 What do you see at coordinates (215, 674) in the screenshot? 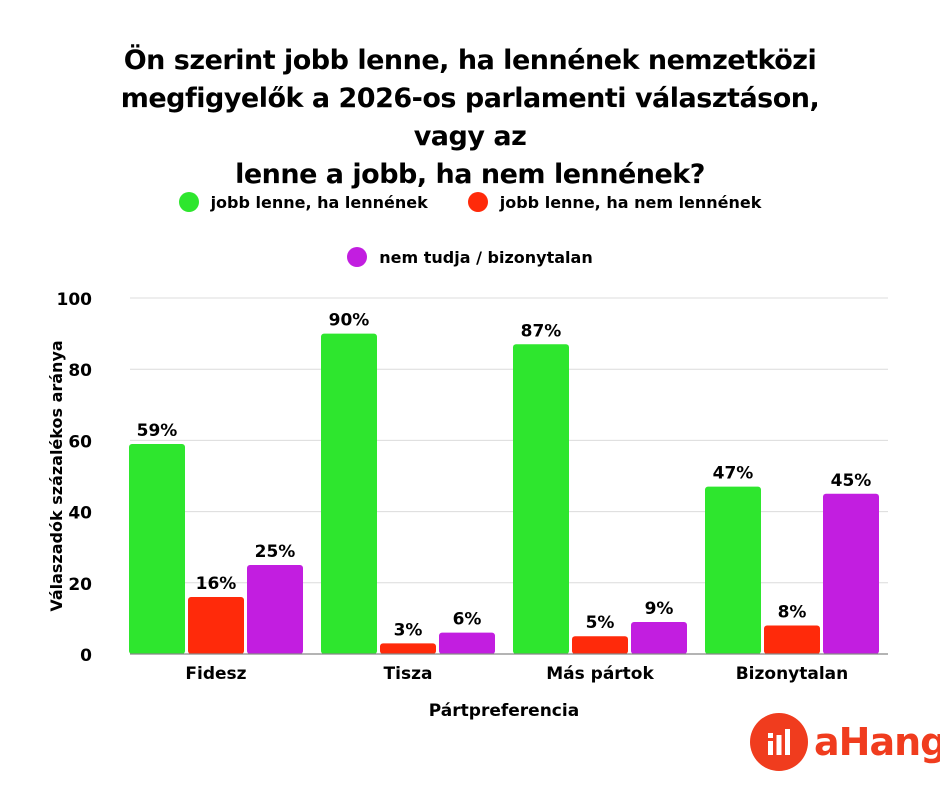
I see `x-tick-label: Fidesz` at bounding box center [215, 674].